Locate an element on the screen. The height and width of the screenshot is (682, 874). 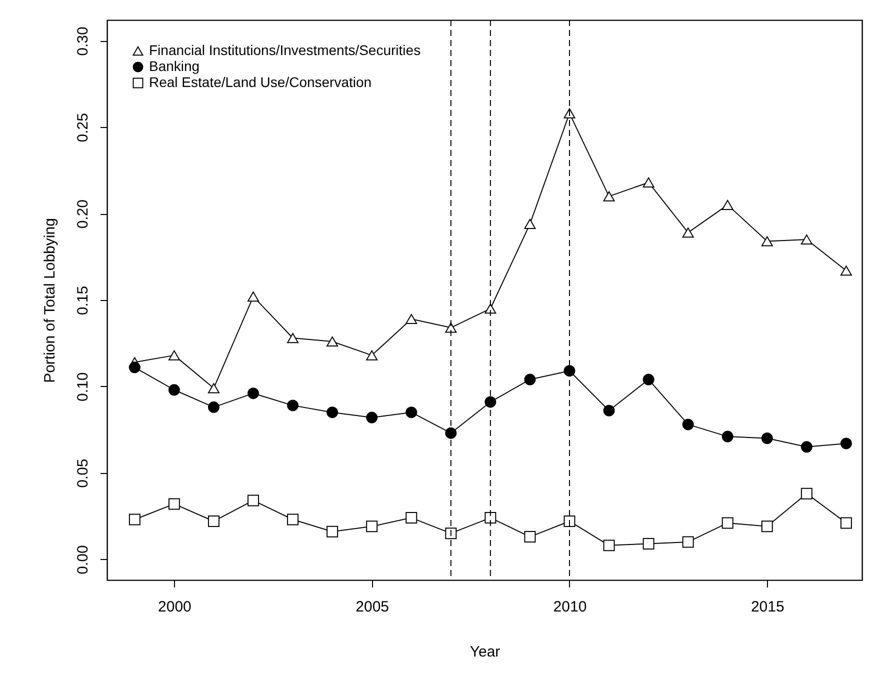
y-tick-label: 0.30 is located at coordinates (83, 41).